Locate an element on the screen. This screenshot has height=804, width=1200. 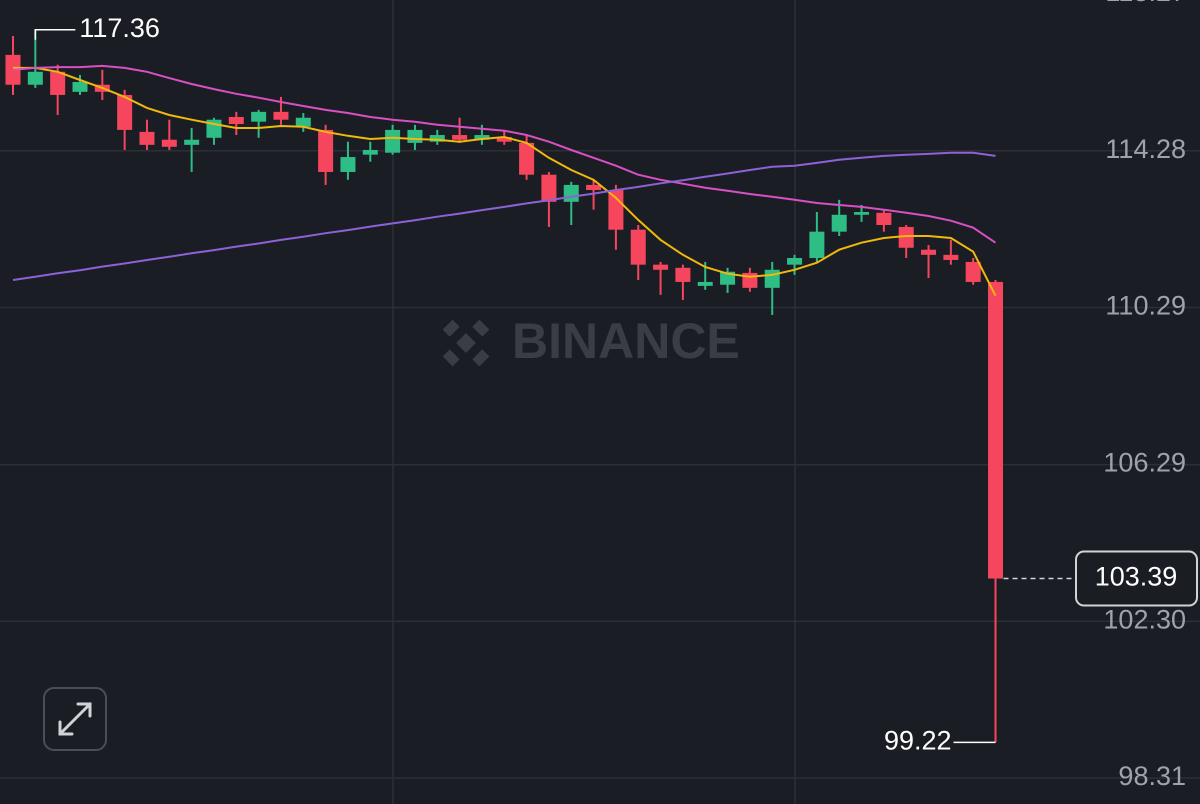
y-tick-label: 106.29 is located at coordinates (1144, 463).